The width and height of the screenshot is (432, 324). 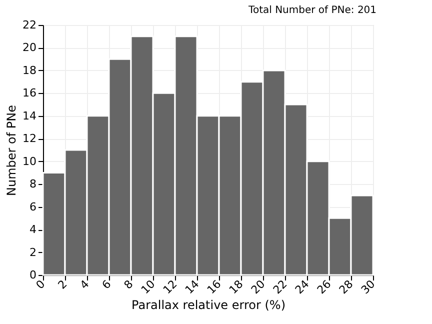 What do you see at coordinates (85, 285) in the screenshot?
I see `x-tick-label: 4` at bounding box center [85, 285].